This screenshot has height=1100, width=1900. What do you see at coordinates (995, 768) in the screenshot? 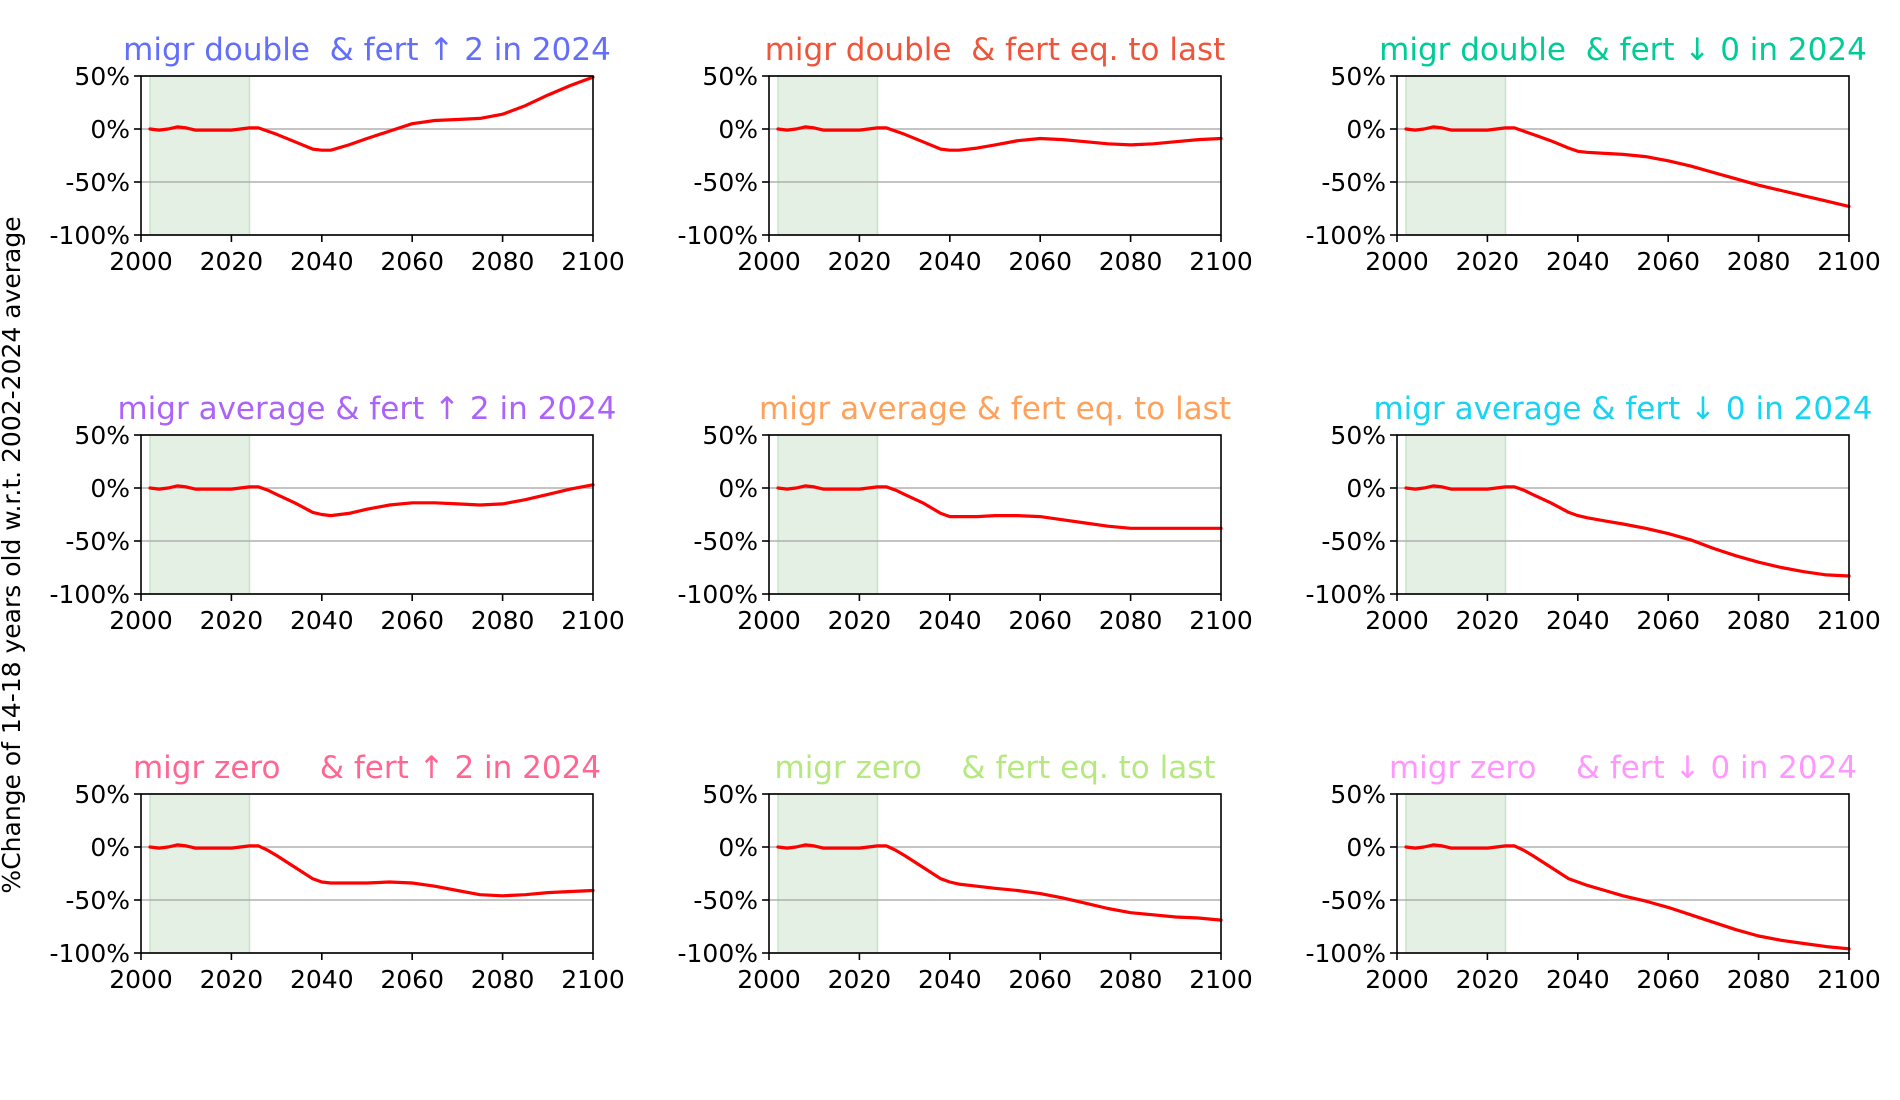
I see `subplot-title: migr zero & fert eq. to last` at bounding box center [995, 768].